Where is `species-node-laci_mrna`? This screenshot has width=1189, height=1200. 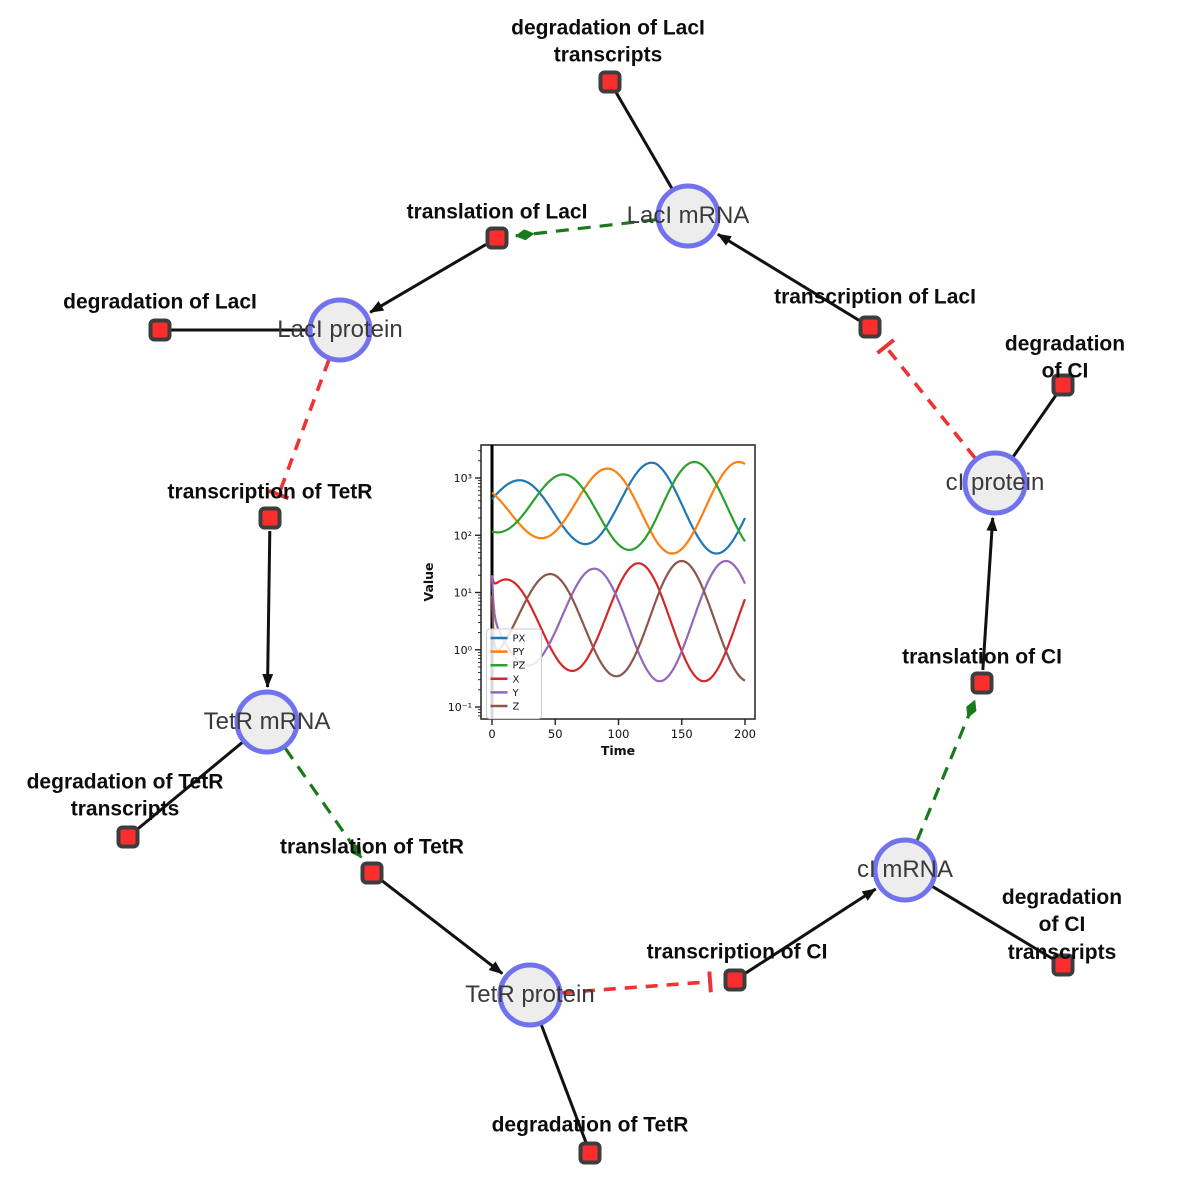 species-node-laci_mrna is located at coordinates (688, 216).